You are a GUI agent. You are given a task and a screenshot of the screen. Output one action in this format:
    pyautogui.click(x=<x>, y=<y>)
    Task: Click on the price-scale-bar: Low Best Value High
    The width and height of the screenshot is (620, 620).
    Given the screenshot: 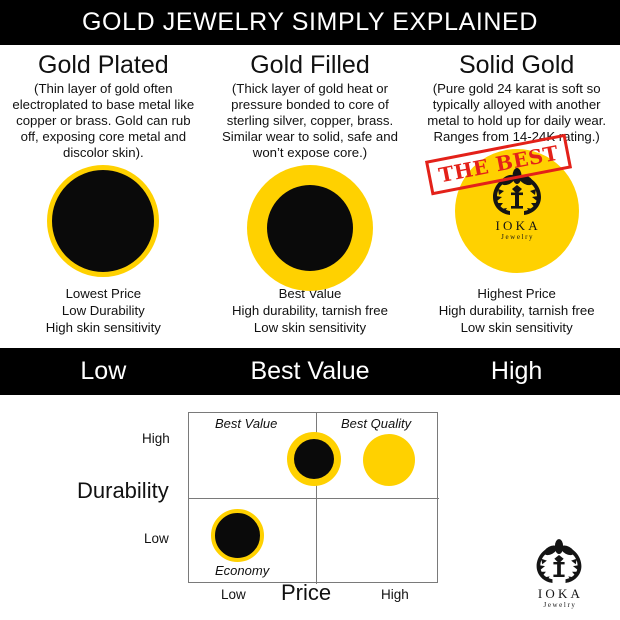 What is the action you would take?
    pyautogui.click(x=310, y=371)
    